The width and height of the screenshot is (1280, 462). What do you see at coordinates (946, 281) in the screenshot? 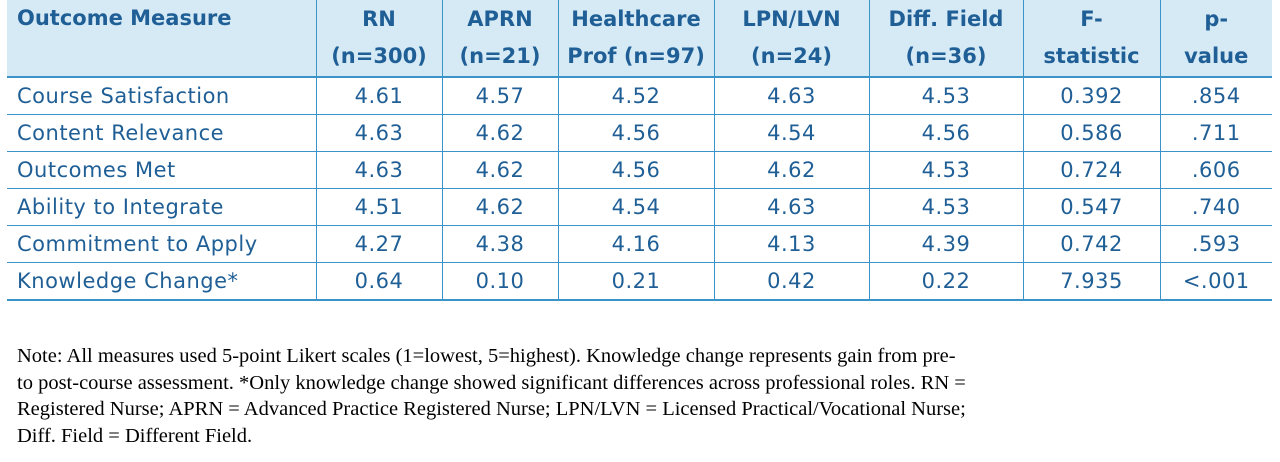
I see `table-cell: 0.22` at bounding box center [946, 281].